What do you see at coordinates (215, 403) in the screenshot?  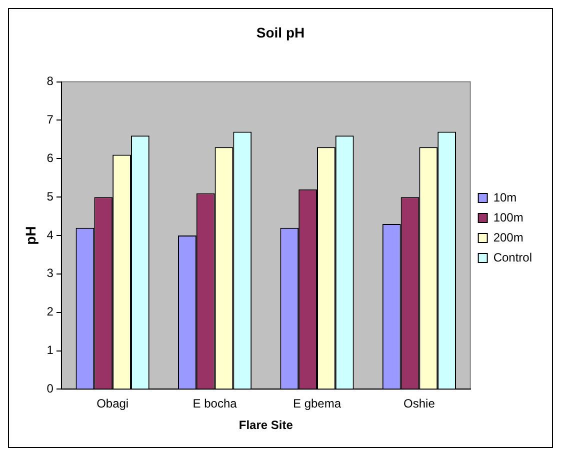 I see `x-tick-label: E bocha` at bounding box center [215, 403].